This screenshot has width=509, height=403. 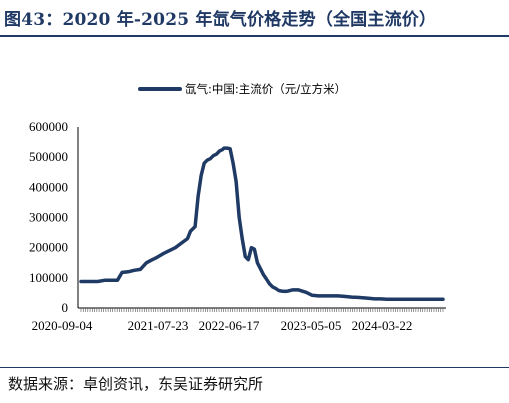 What do you see at coordinates (48, 186) in the screenshot?
I see `y-tick-label: 400000` at bounding box center [48, 186].